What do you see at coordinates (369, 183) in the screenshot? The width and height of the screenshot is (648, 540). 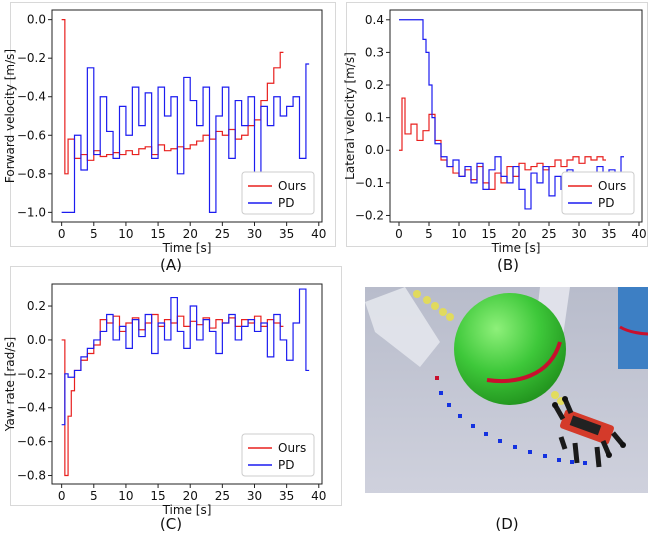 I see `y-tick-label: −0.1` at bounding box center [369, 183].